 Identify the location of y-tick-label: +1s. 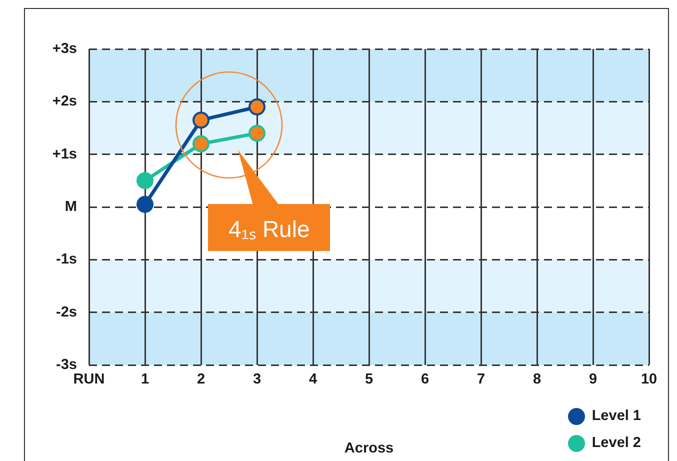
(64, 154).